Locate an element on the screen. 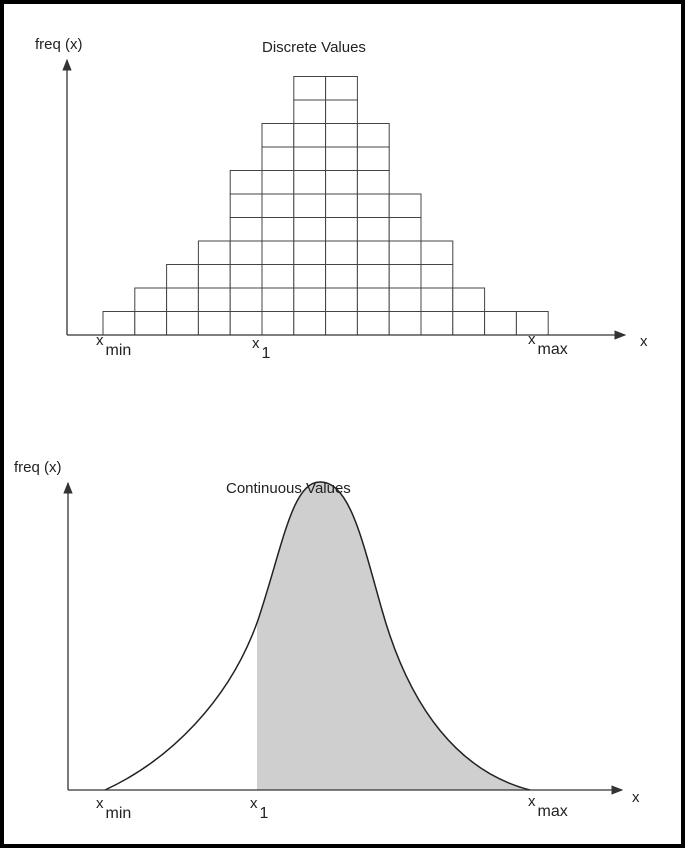 Image resolution: width=685 pixels, height=848 pixels. title: Continuous Values is located at coordinates (288, 488).